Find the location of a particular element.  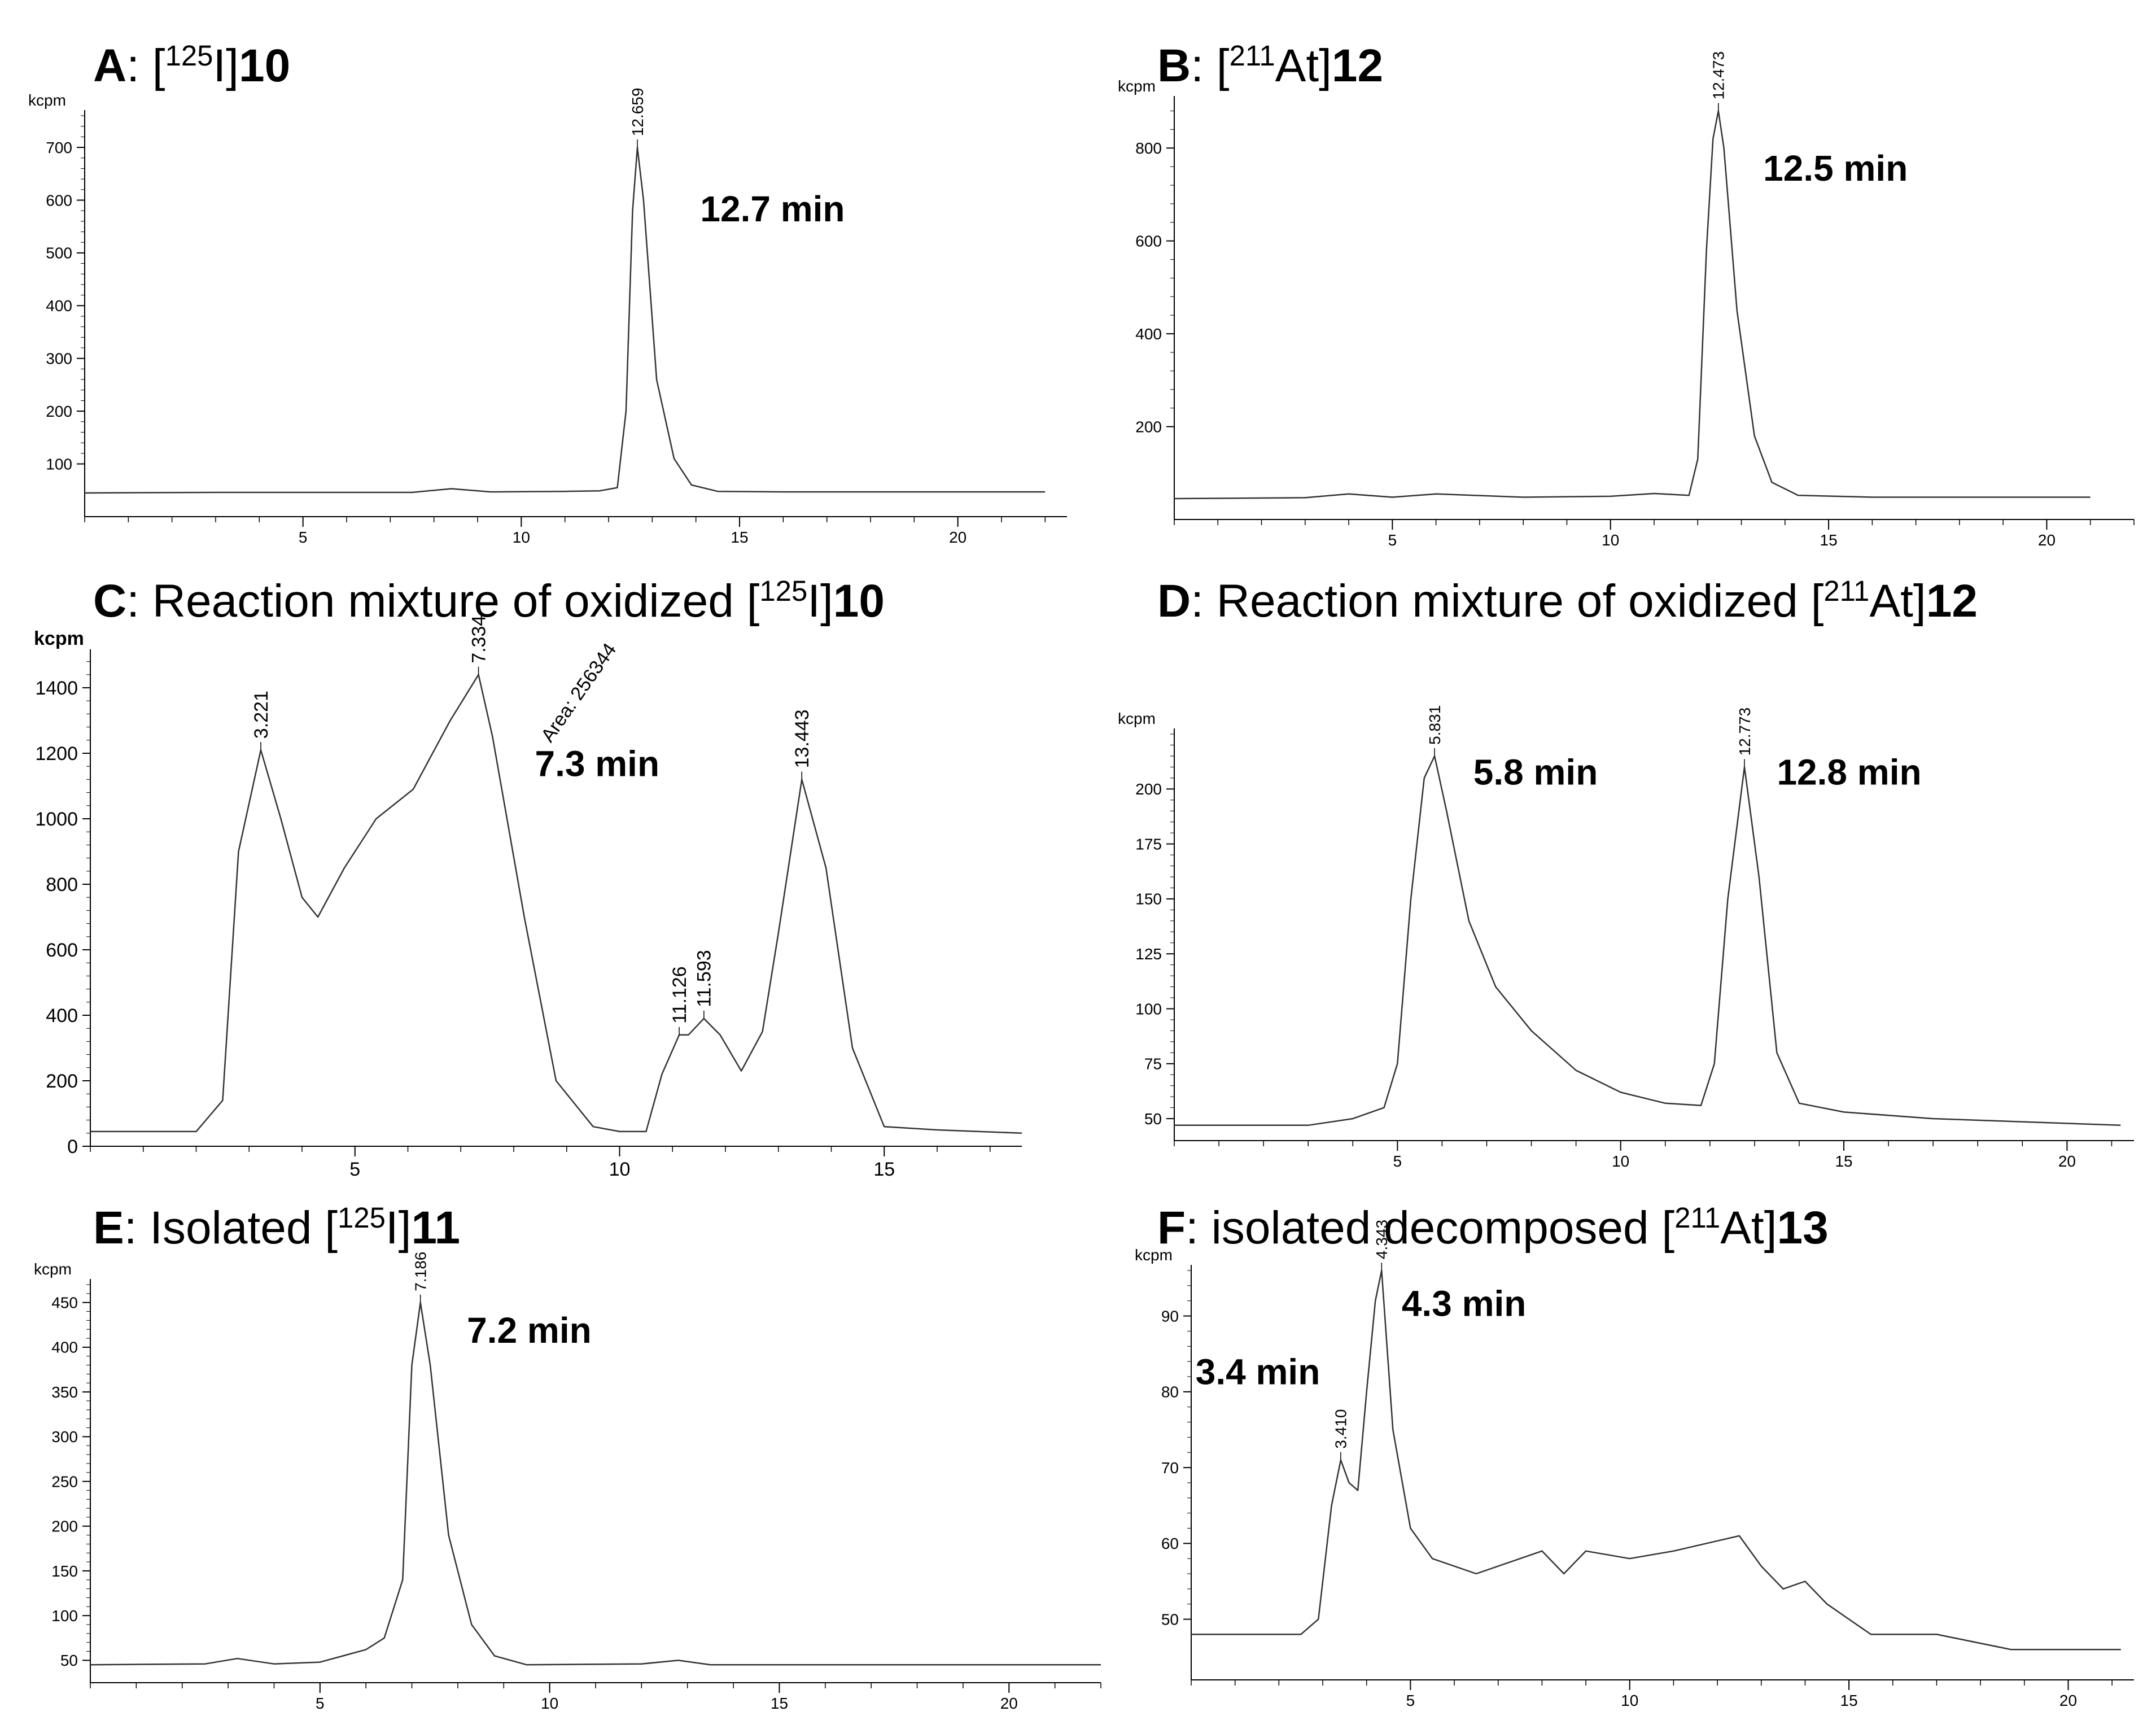

y-tick-label: 75 is located at coordinates (1153, 1064).